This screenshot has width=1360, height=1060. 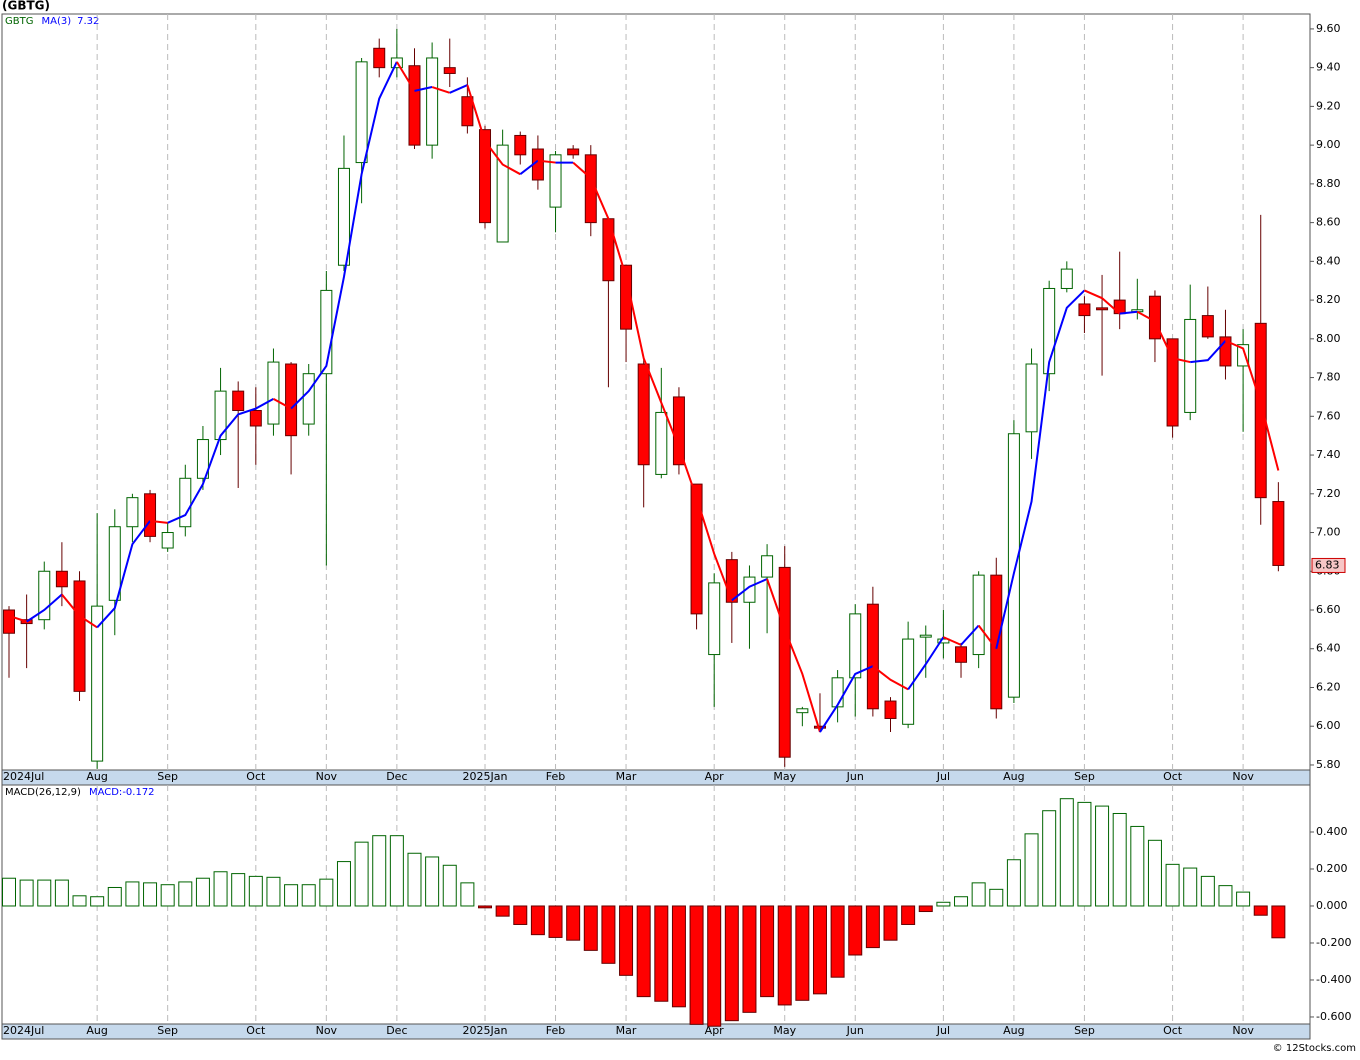 What do you see at coordinates (56, 21) in the screenshot?
I see `legend-ma: MA(3)` at bounding box center [56, 21].